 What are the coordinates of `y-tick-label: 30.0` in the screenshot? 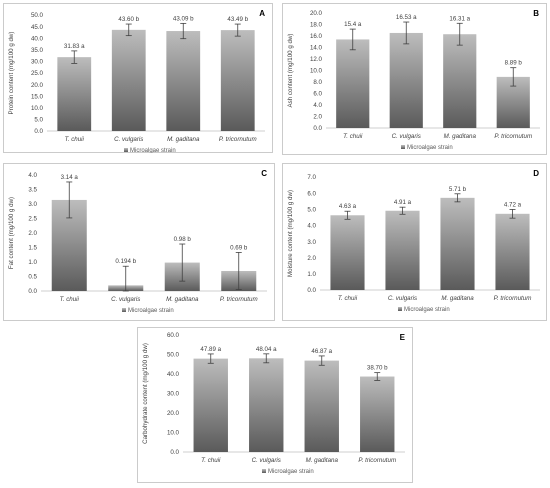 It's located at (37, 62).